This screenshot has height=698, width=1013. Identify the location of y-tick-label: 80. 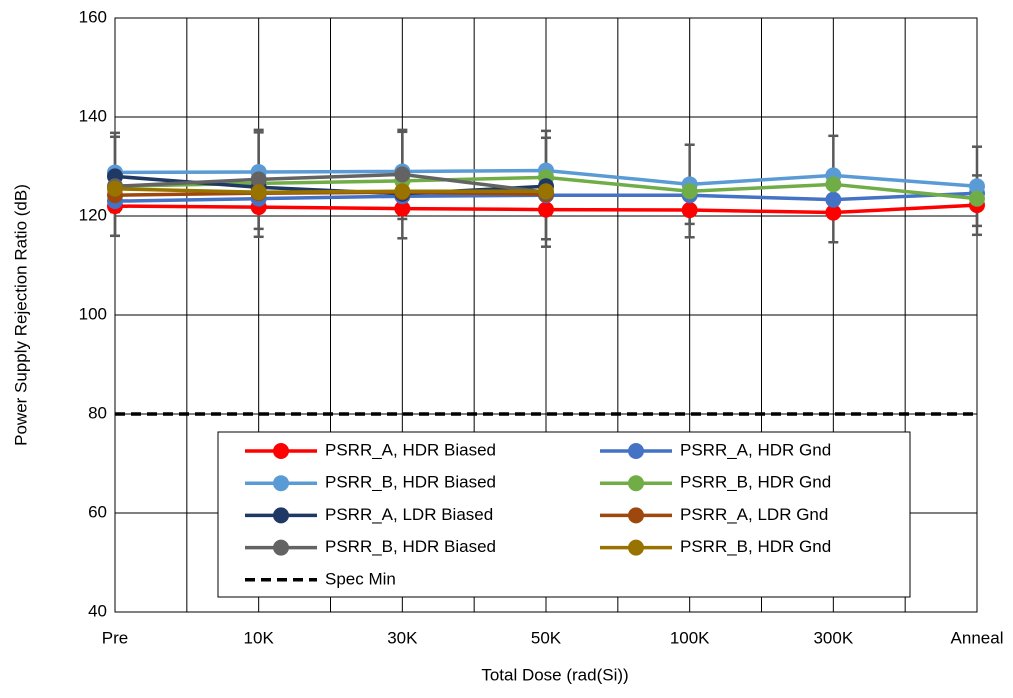
(97, 412).